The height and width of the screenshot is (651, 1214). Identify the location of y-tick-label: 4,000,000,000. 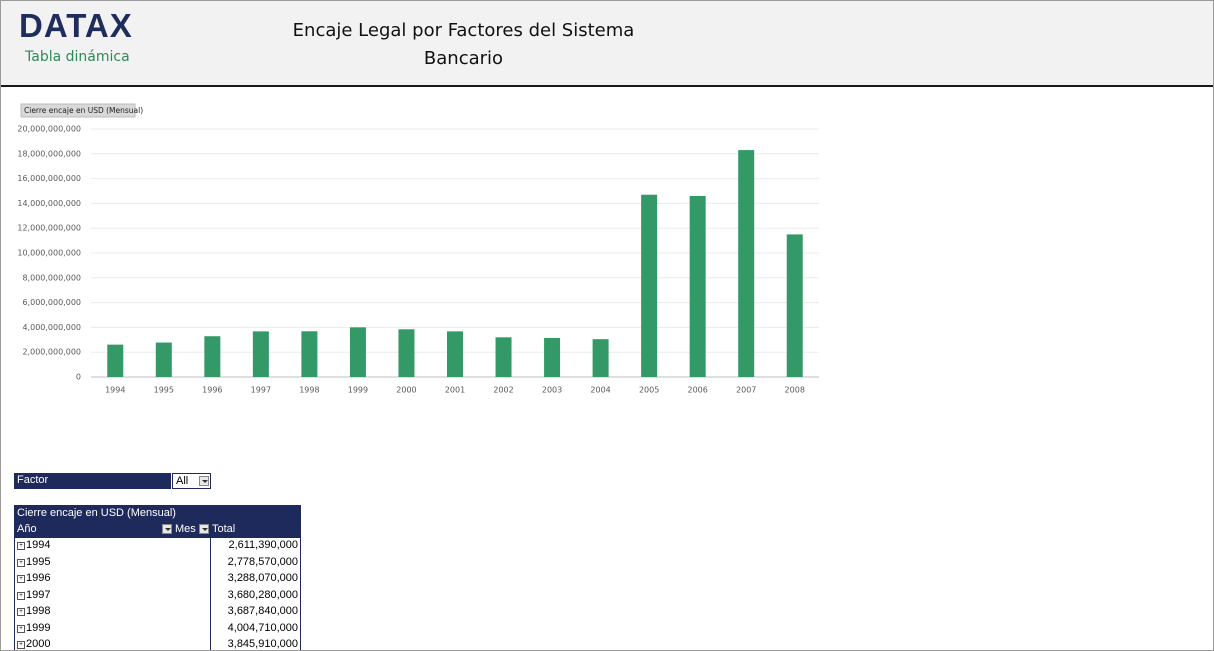
(51, 327).